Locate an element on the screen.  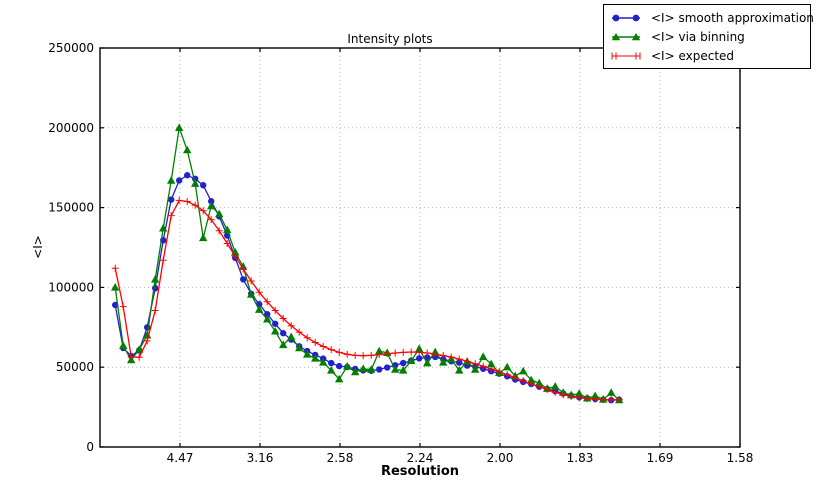
legend-item-via-binning: <I> via binning is located at coordinates (707, 36).